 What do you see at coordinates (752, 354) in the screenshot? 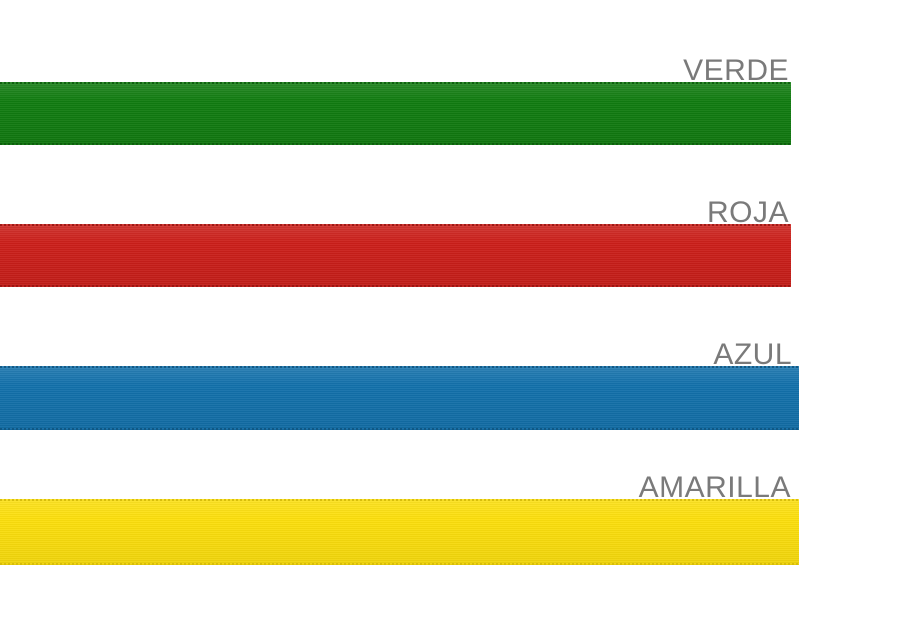
I see `ribbon-label-azul: AZUL` at bounding box center [752, 354].